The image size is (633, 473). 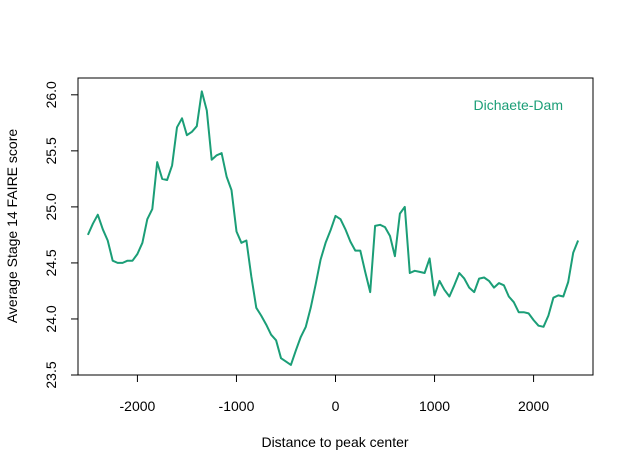 I want to click on y-tick-label: 25.5, so click(x=51, y=150).